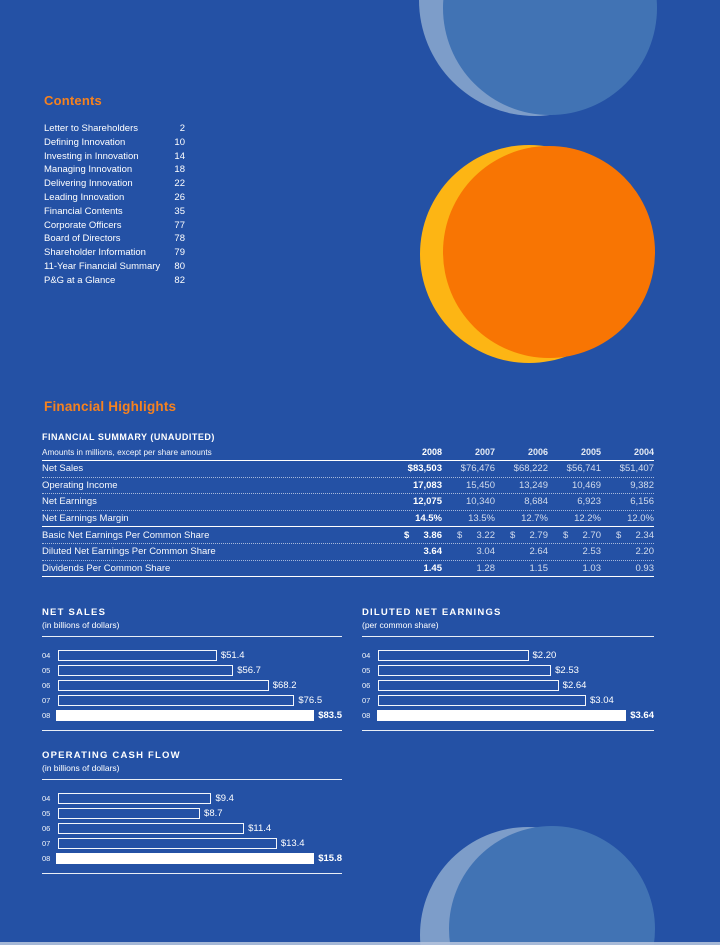 Image resolution: width=720 pixels, height=945 pixels. I want to click on contents-heading: Contents, so click(73, 100).